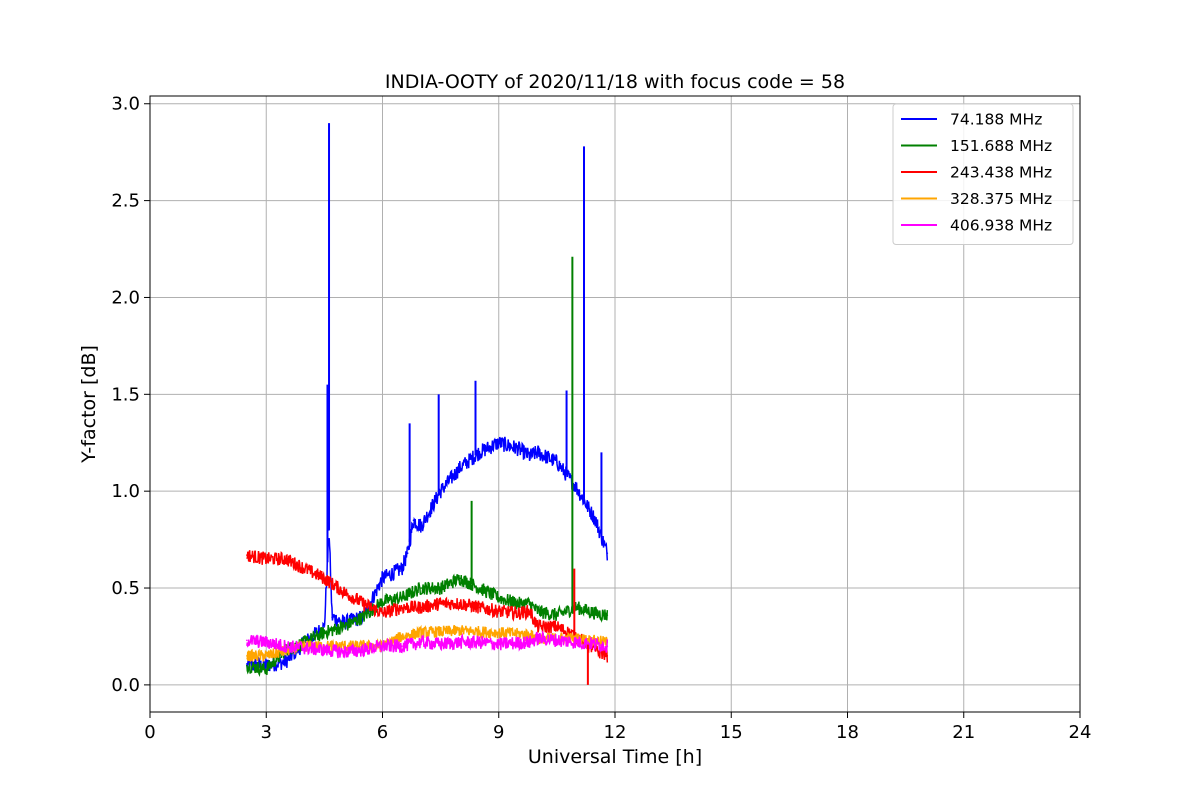 The height and width of the screenshot is (800, 1200). Describe the element at coordinates (125, 685) in the screenshot. I see `y-tick-label: 0.0` at that location.